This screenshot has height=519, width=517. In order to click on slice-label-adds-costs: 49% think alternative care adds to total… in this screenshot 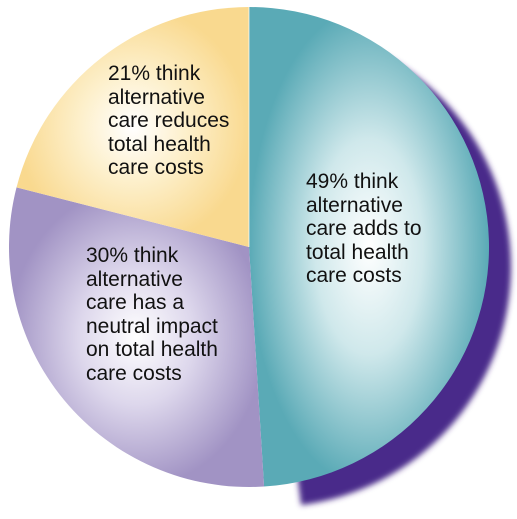, I will do `click(364, 228)`.